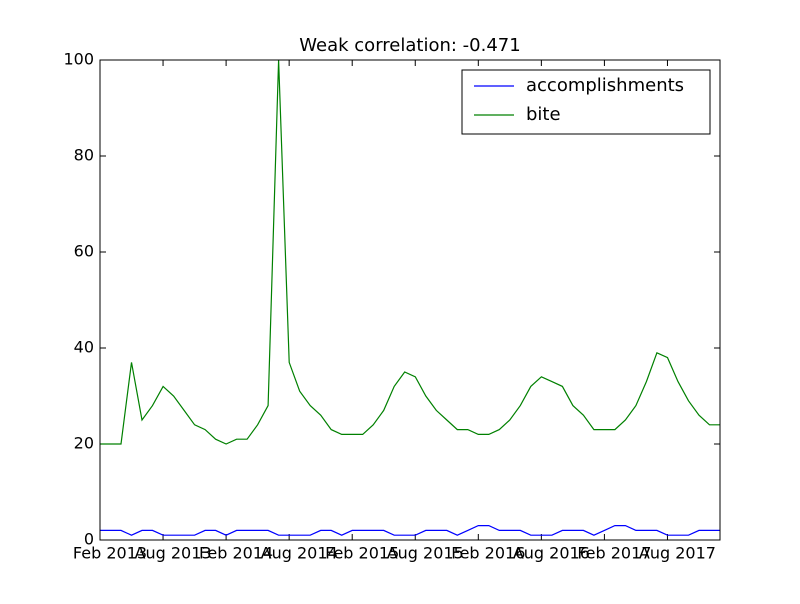 Image resolution: width=800 pixels, height=604 pixels. Describe the element at coordinates (173, 553) in the screenshot. I see `x-tick-label: Aug 2013` at that location.